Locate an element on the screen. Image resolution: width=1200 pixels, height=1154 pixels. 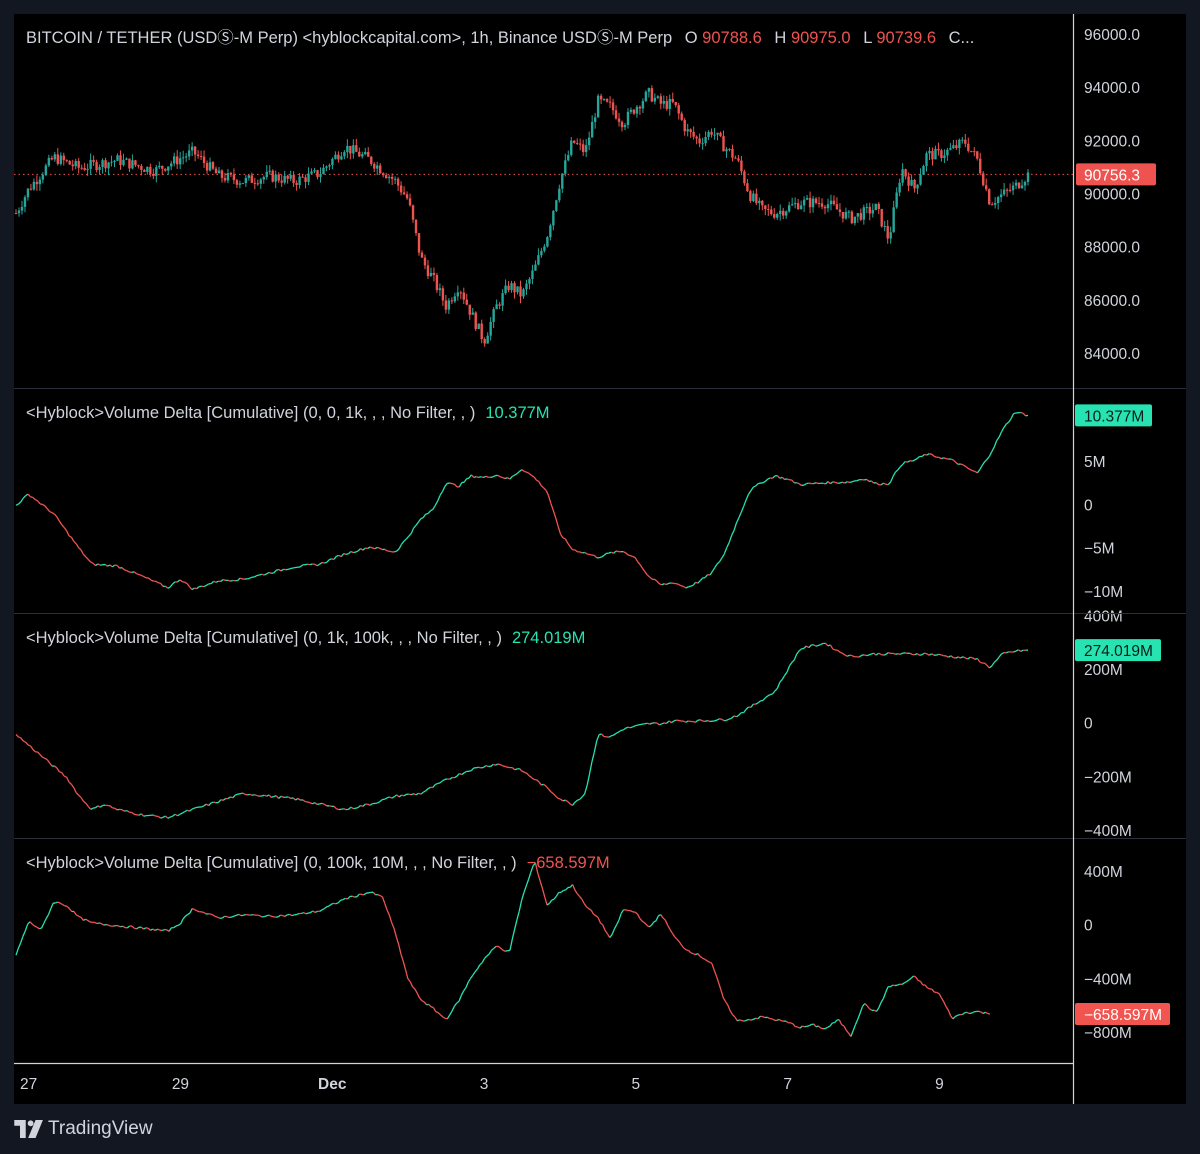
cvd-value-badge is located at coordinates (1113, 415).